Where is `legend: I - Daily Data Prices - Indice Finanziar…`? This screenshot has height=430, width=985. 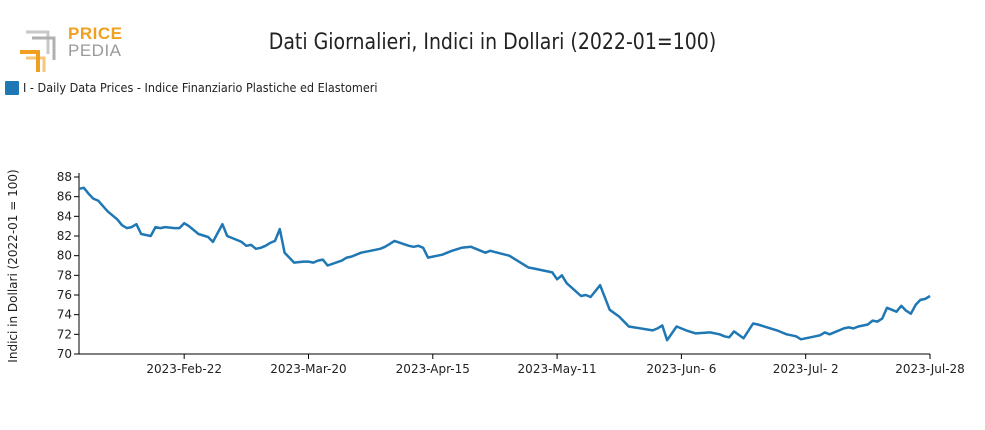 legend: I - Daily Data Prices - Indice Finanziar… is located at coordinates (211, 87).